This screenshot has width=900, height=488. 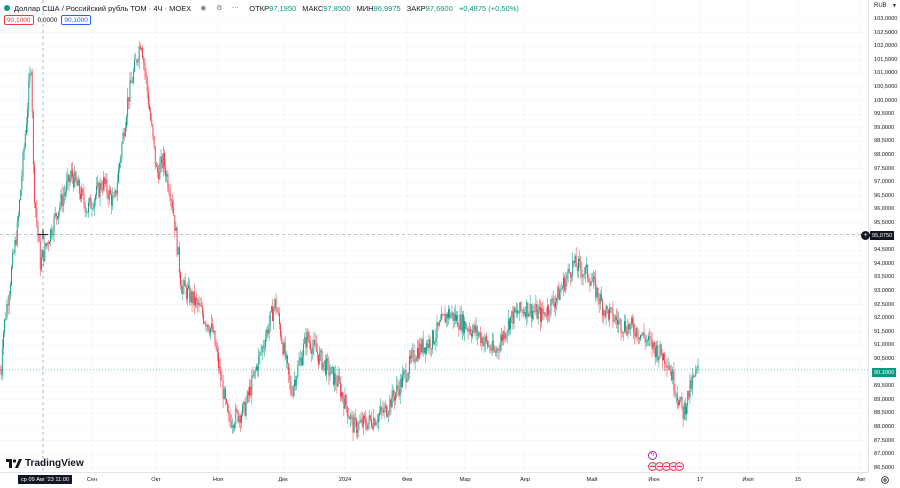 What do you see at coordinates (219, 8) in the screenshot?
I see `settings-icon: ⚙` at bounding box center [219, 8].